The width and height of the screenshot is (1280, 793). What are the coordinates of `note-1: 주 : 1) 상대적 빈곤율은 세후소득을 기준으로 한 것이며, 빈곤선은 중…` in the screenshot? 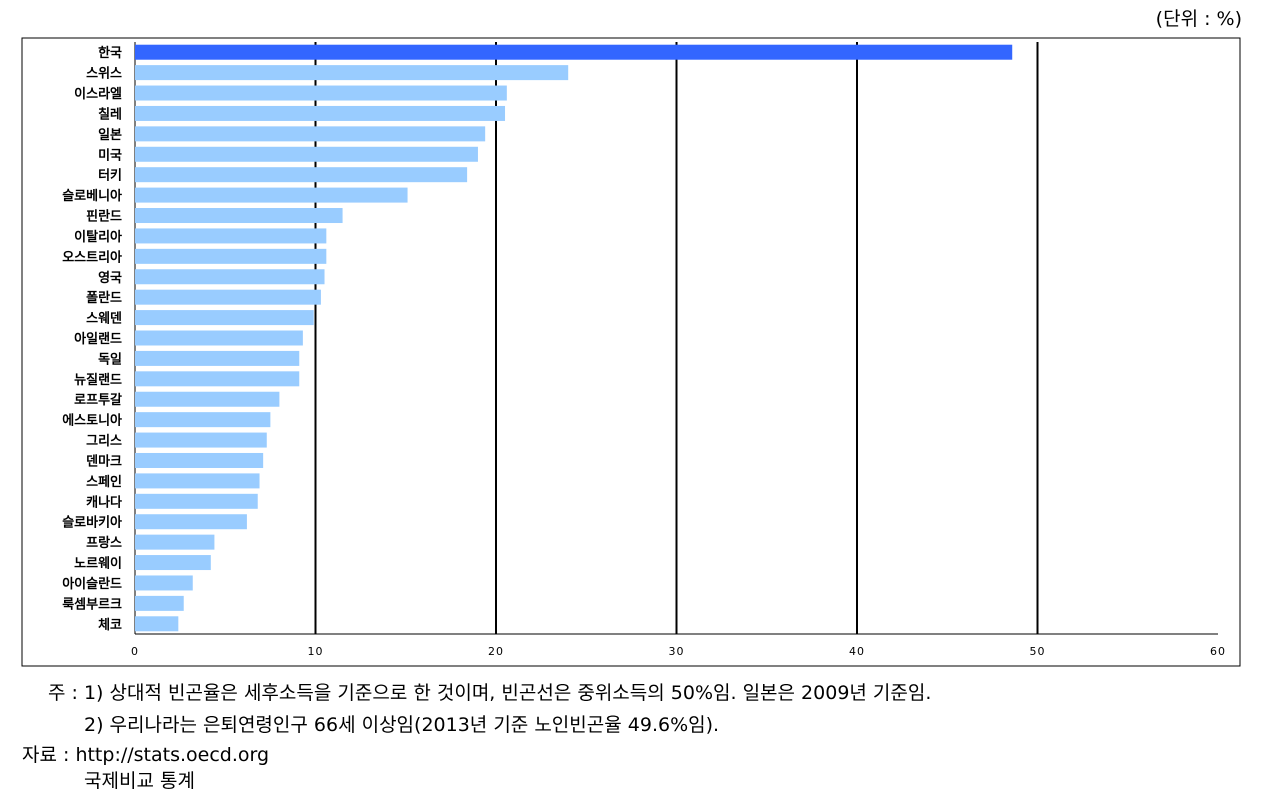 It's located at (490, 693).